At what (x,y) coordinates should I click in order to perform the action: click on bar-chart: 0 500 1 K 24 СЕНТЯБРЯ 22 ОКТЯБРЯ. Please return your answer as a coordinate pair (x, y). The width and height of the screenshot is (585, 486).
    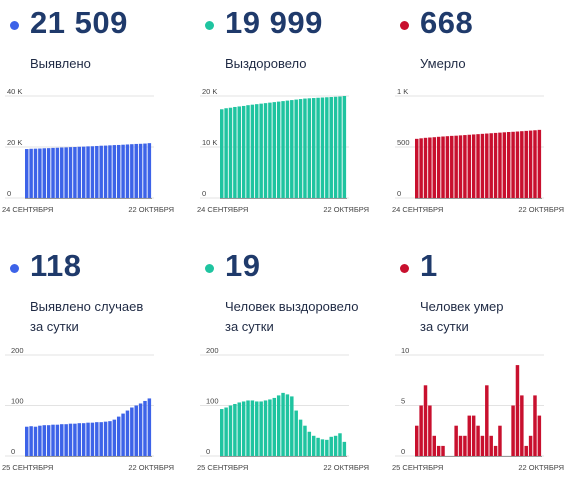
    Looking at the image, I should click on (478, 150).